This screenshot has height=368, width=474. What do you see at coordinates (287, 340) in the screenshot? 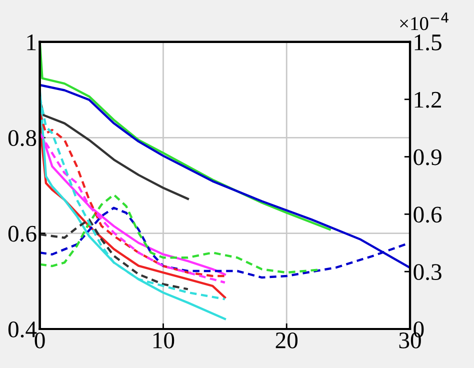
I see `x-tick-label: 20` at bounding box center [287, 340].